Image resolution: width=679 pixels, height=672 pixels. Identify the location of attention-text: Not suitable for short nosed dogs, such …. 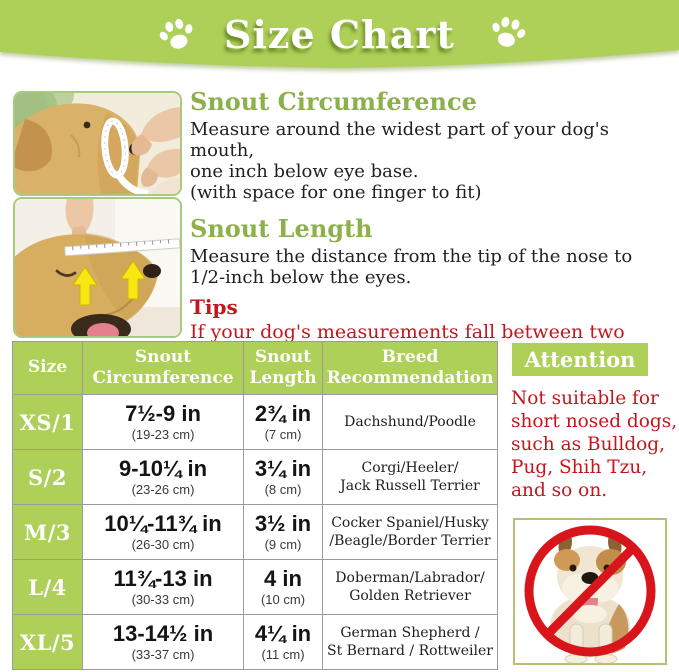
(595, 444).